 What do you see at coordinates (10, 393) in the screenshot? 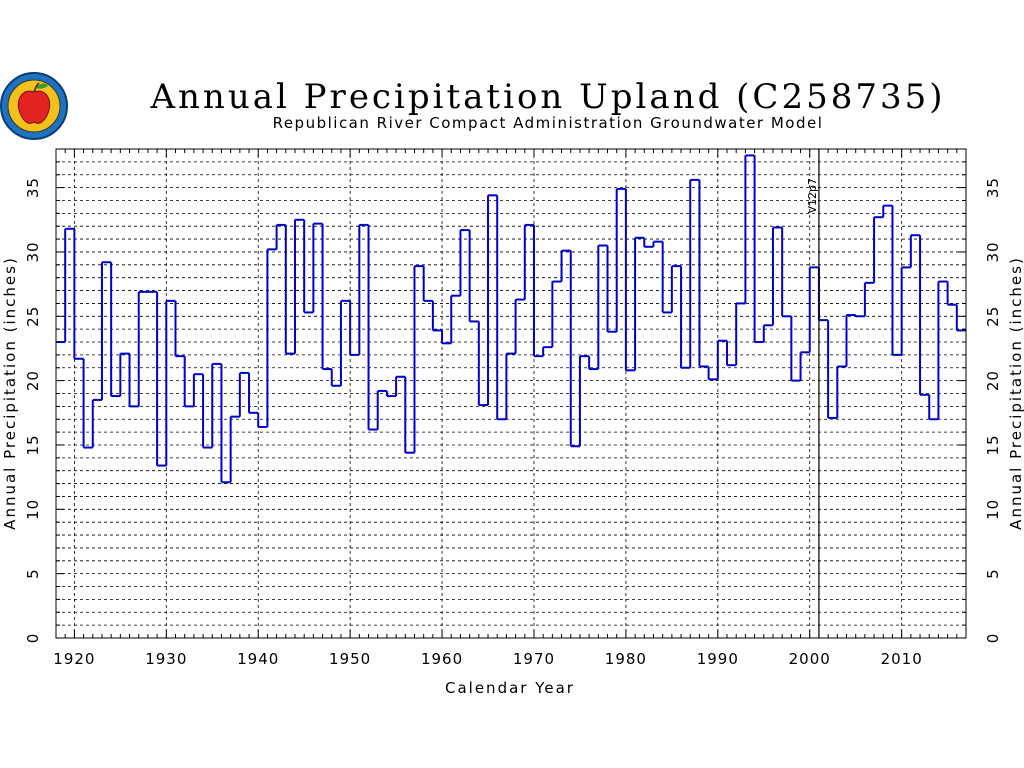
I see `y-axis-label: Annual Precipitation (inches)` at bounding box center [10, 393].